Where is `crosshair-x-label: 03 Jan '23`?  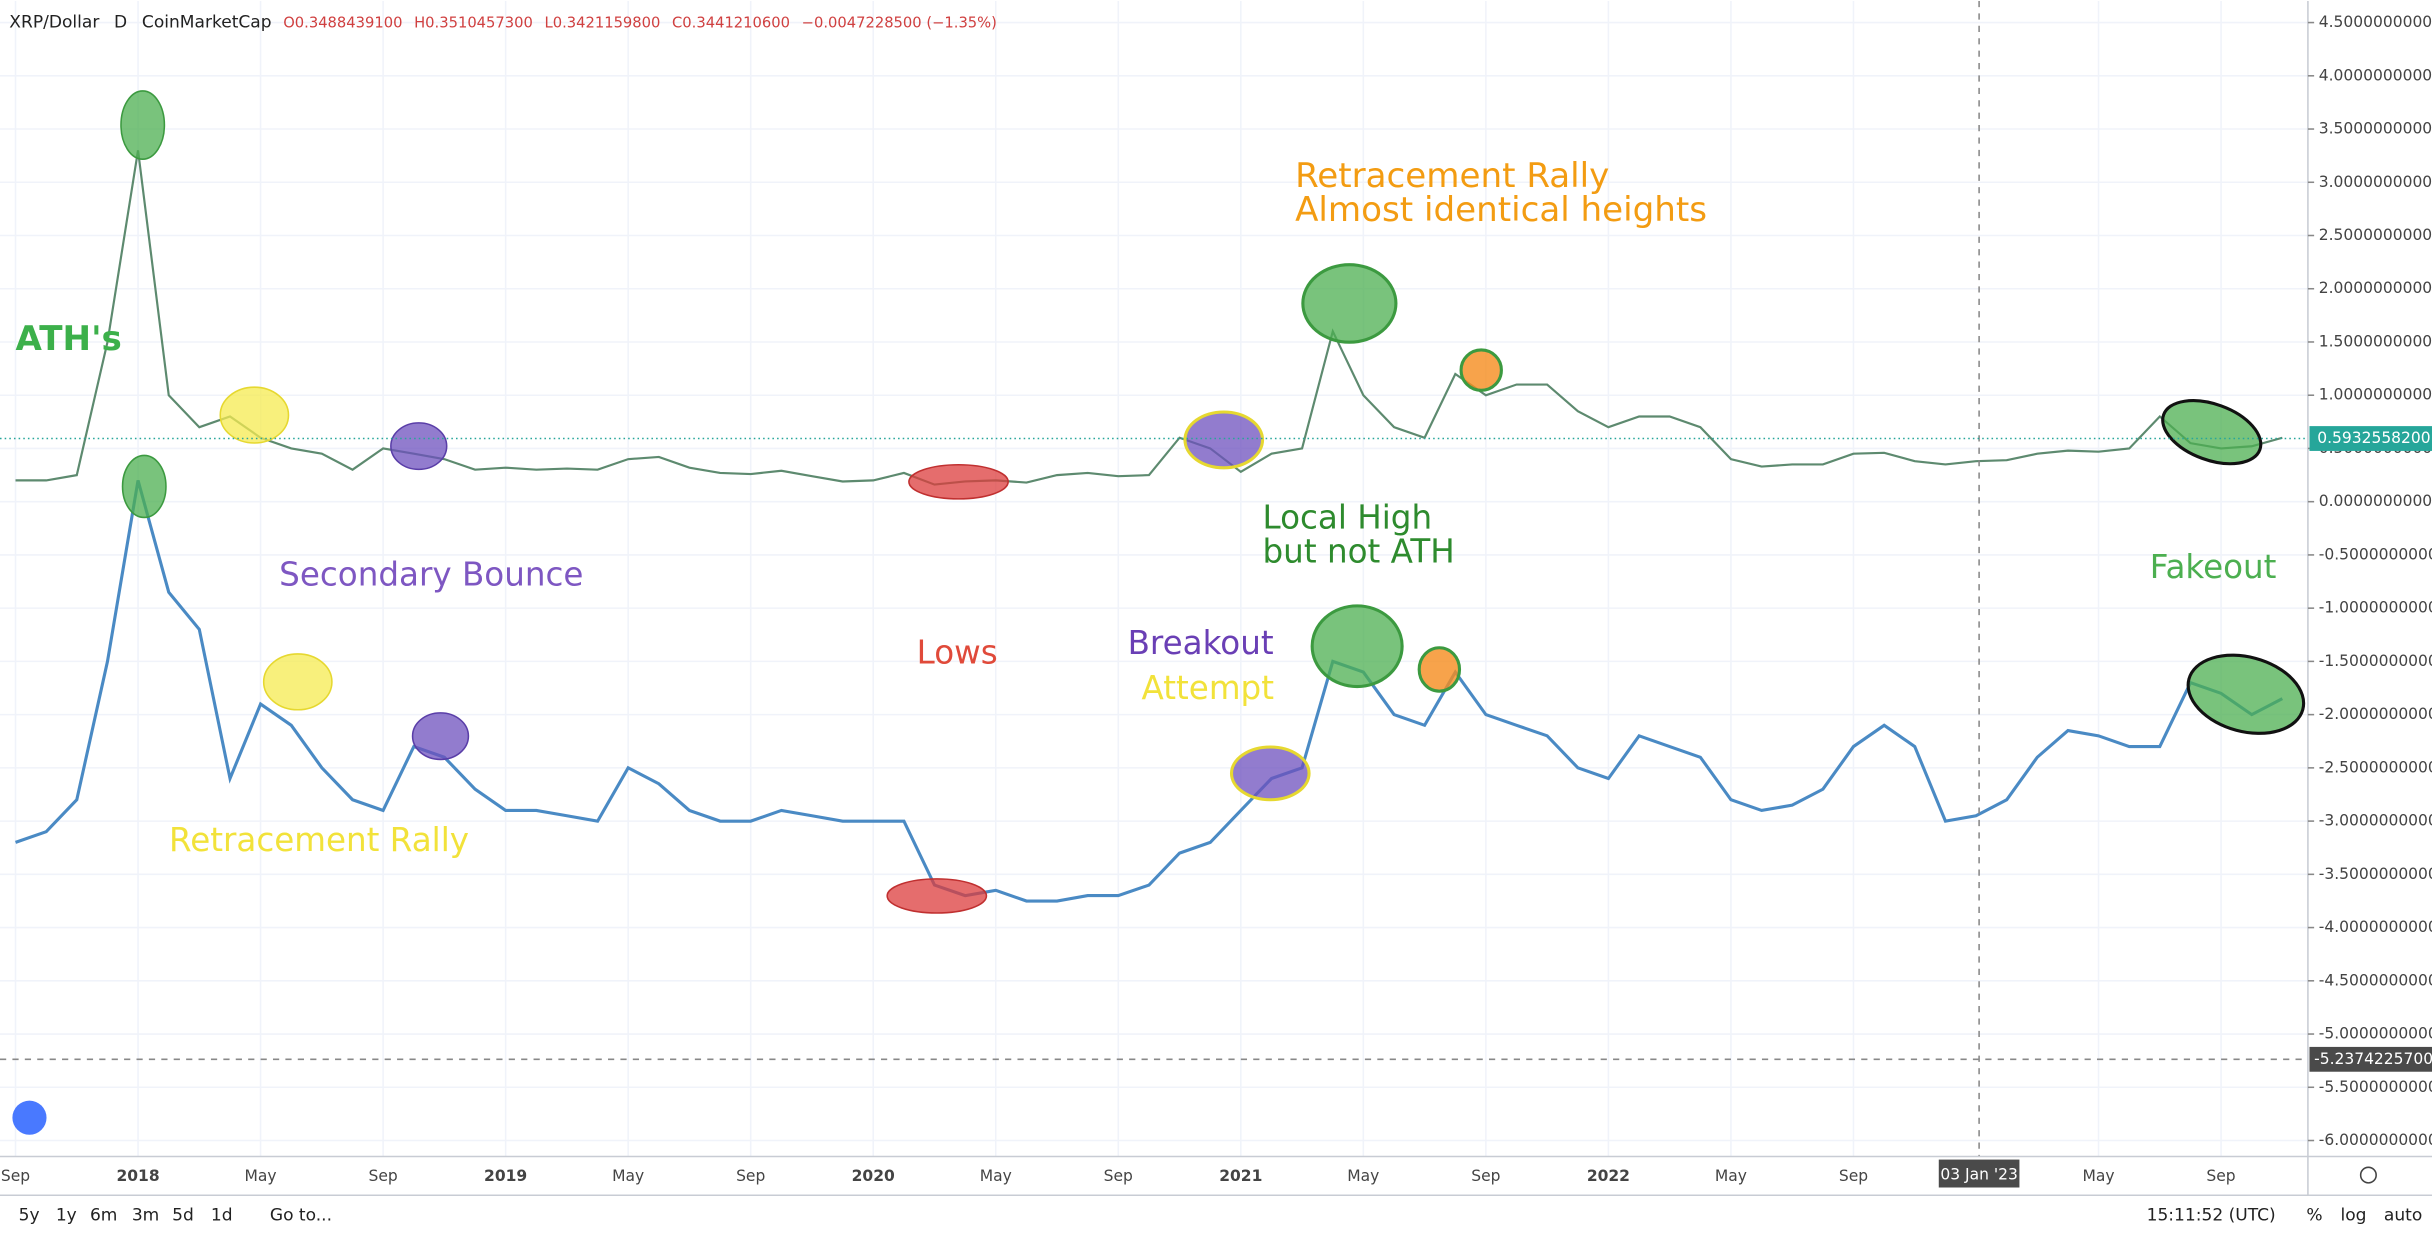 crosshair-x-label: 03 Jan '23 is located at coordinates (1978, 1175).